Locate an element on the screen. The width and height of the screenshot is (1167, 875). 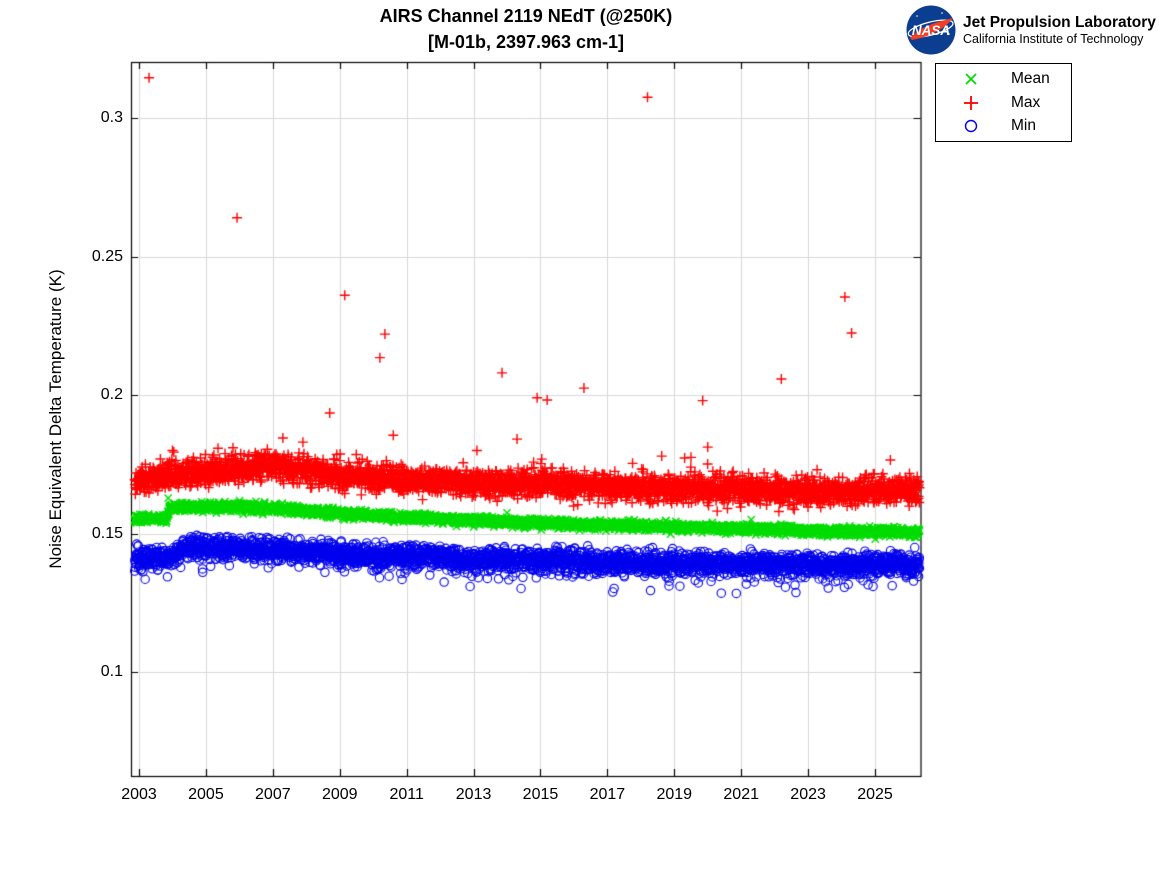
y-tick-label: 0.15 is located at coordinates (107, 533).